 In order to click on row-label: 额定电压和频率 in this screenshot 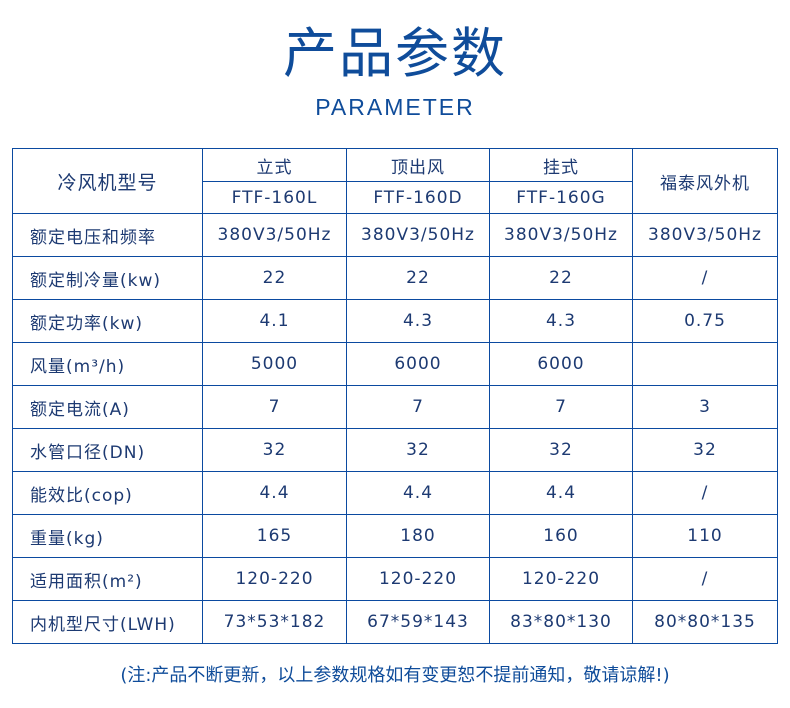, I will do `click(107, 235)`.